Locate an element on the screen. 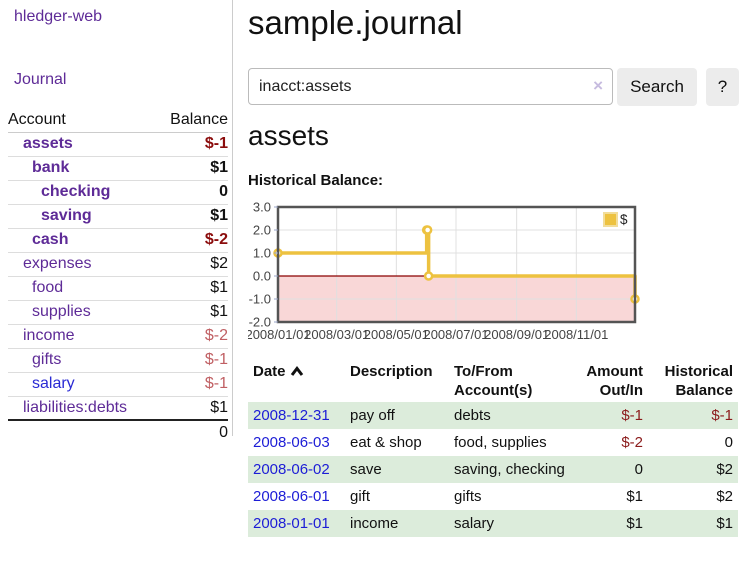 This screenshot has height=582, width=742. y-tick-label: 1.0 is located at coordinates (262, 253).